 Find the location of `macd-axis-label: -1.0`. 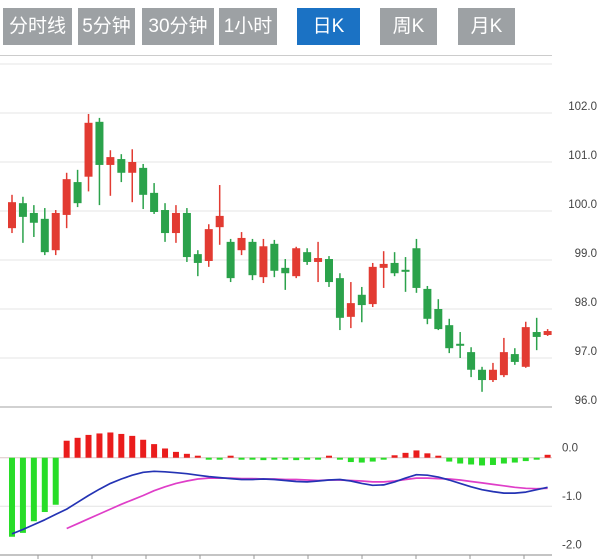

macd-axis-label: -1.0 is located at coordinates (572, 497).